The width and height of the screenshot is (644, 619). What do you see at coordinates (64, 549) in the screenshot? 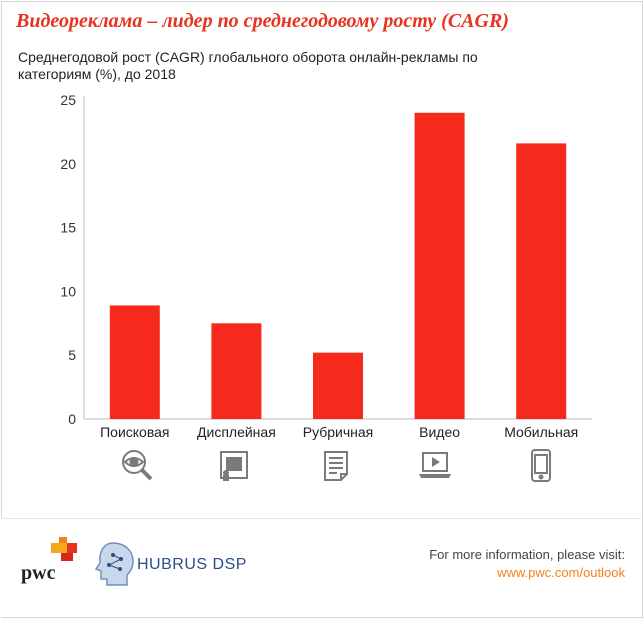
I see `pwc-logo-mark` at bounding box center [64, 549].